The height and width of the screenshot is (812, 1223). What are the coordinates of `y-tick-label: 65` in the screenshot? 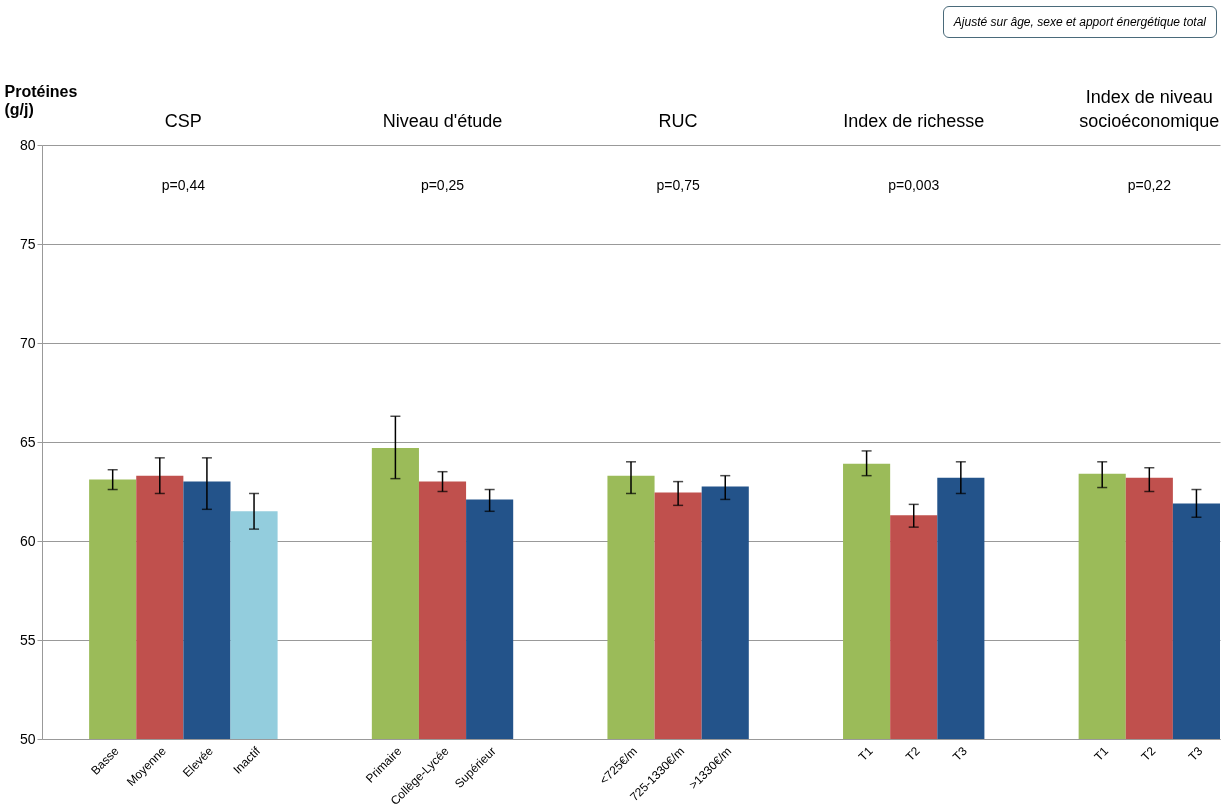 It's located at (27, 441).